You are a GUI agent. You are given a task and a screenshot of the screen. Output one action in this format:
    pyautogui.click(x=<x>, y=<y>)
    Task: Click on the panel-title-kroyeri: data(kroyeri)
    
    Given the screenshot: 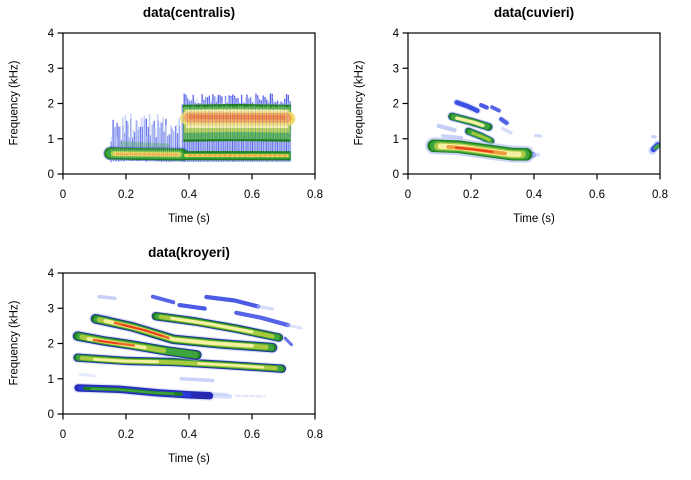 What is the action you would take?
    pyautogui.click(x=189, y=252)
    